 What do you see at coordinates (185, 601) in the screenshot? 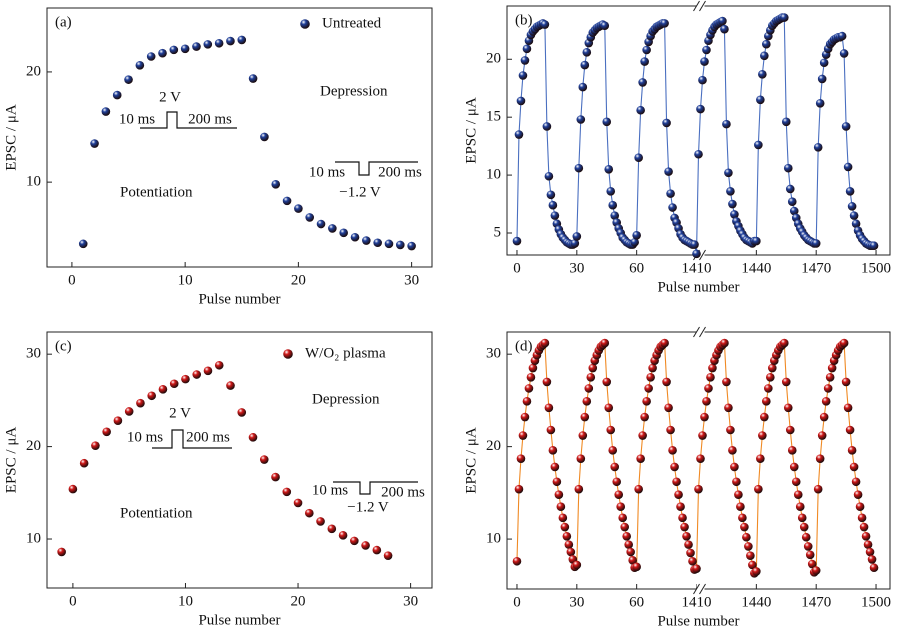
I see `x-tick-label: 10` at bounding box center [185, 601].